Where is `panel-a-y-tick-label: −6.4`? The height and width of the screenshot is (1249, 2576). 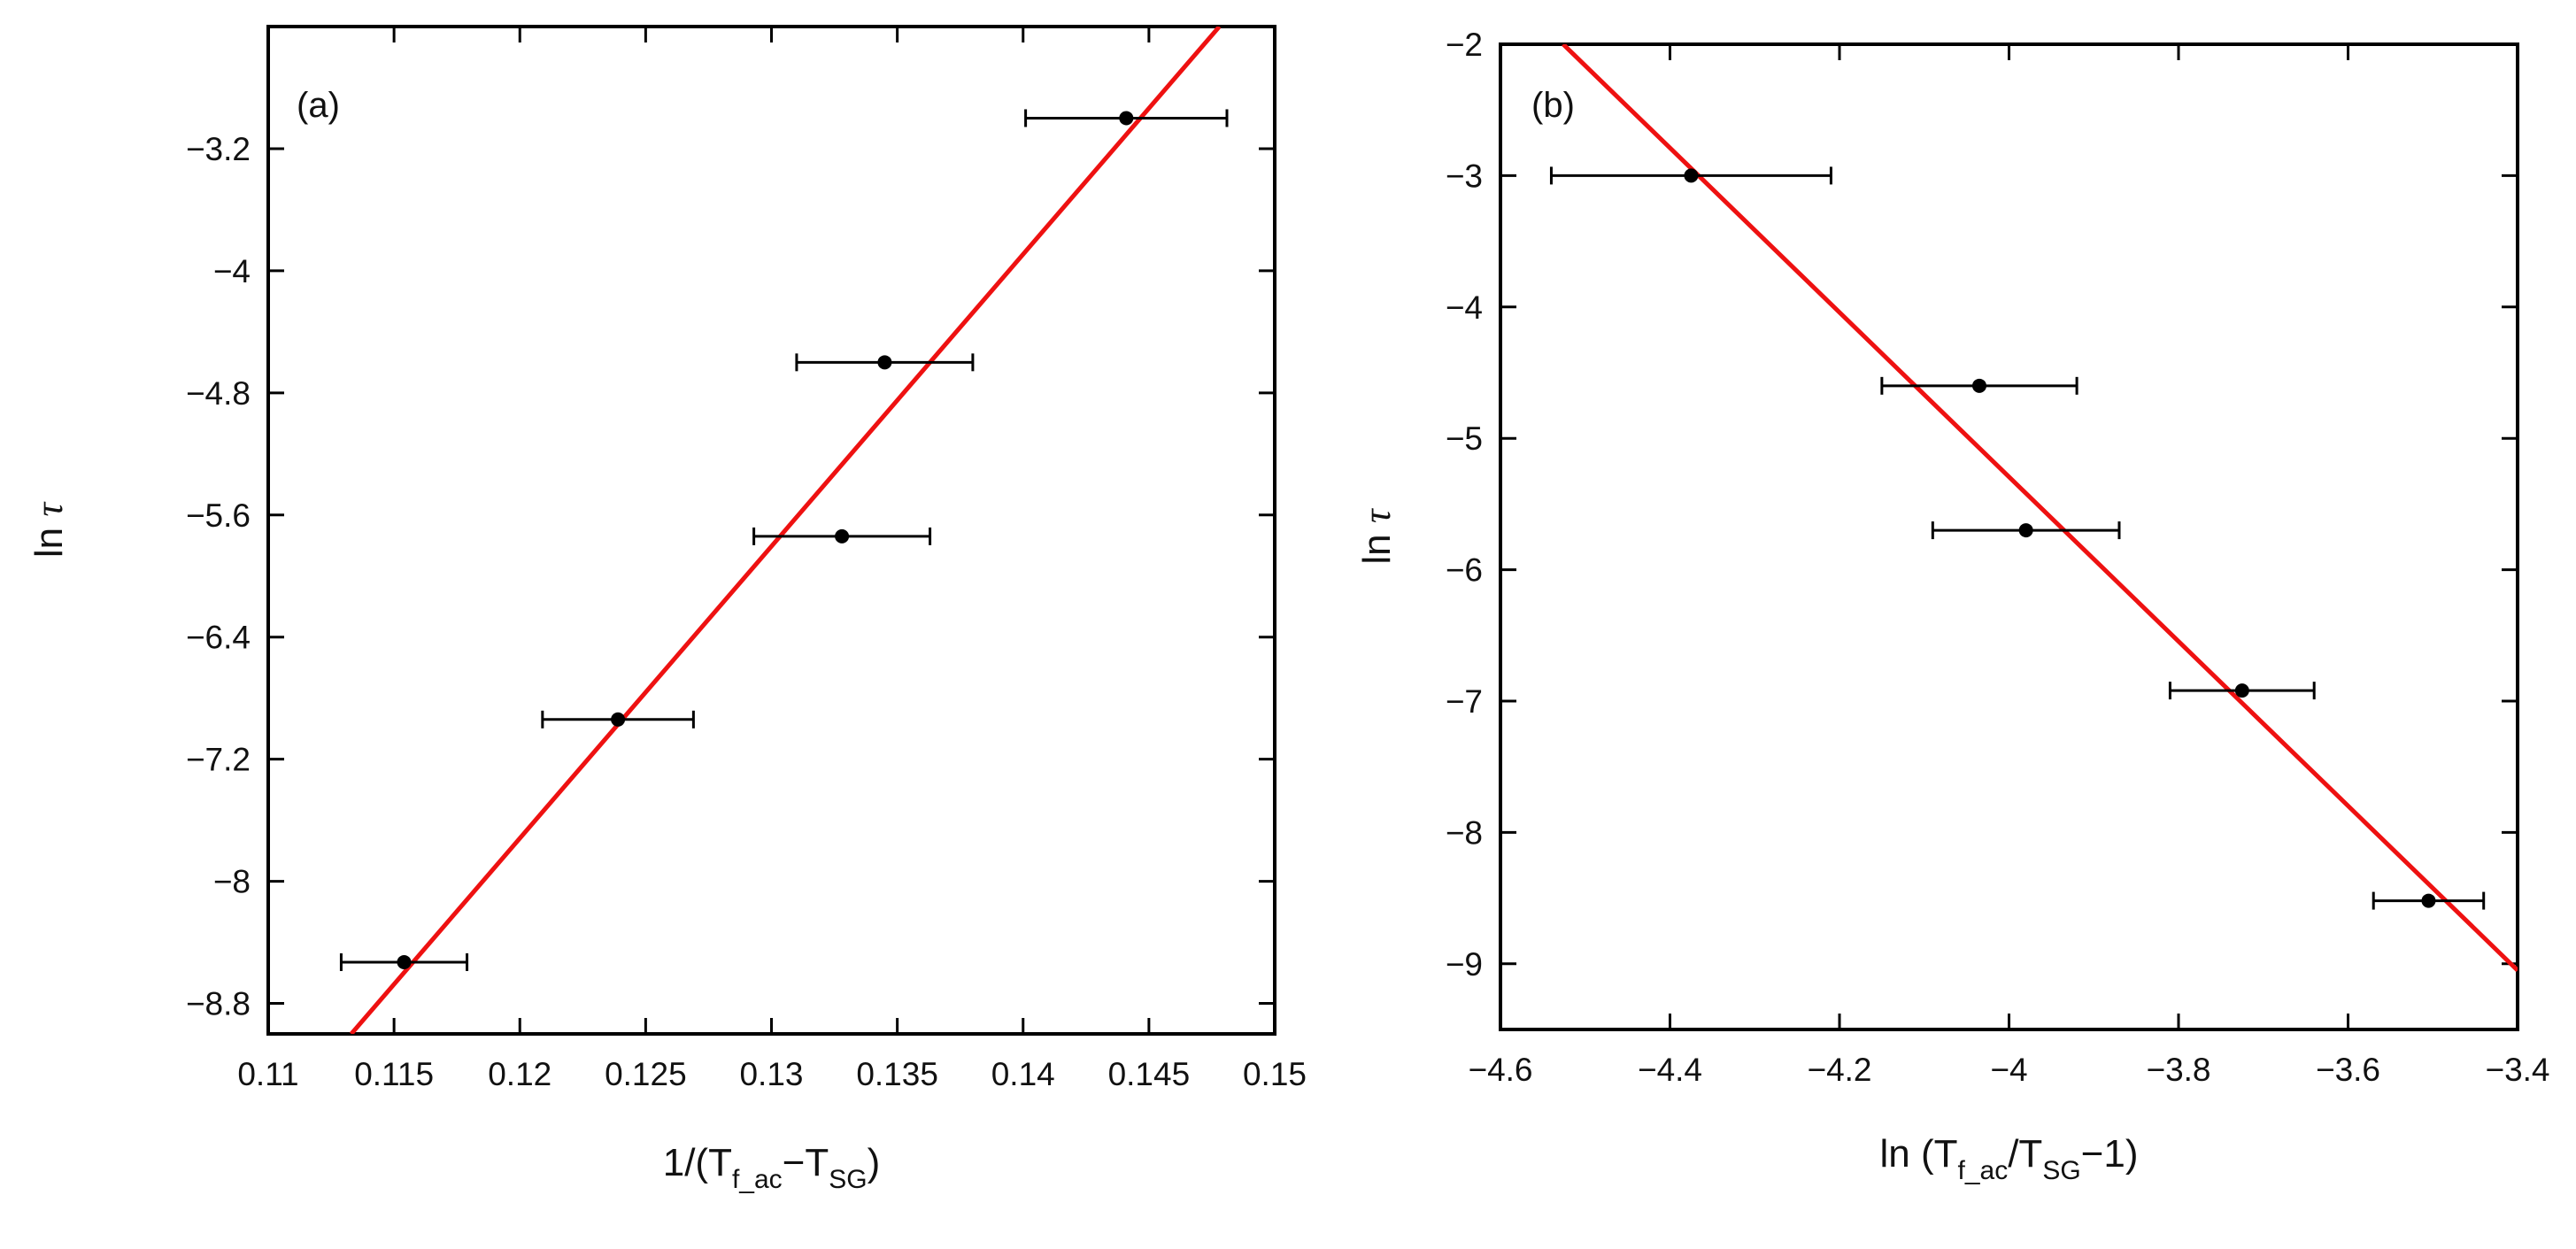 panel-a-y-tick-label: −6.4 is located at coordinates (218, 638).